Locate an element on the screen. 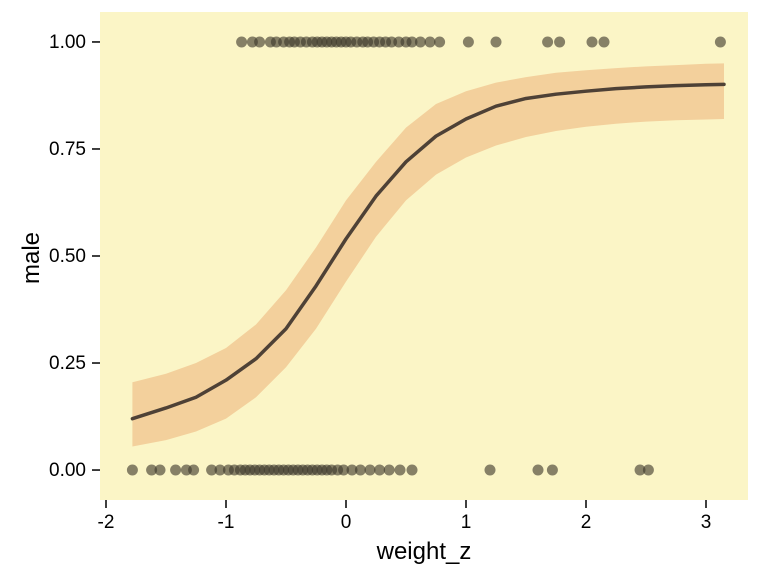 The width and height of the screenshot is (768, 576). x-tick-label: 3 is located at coordinates (706, 522).